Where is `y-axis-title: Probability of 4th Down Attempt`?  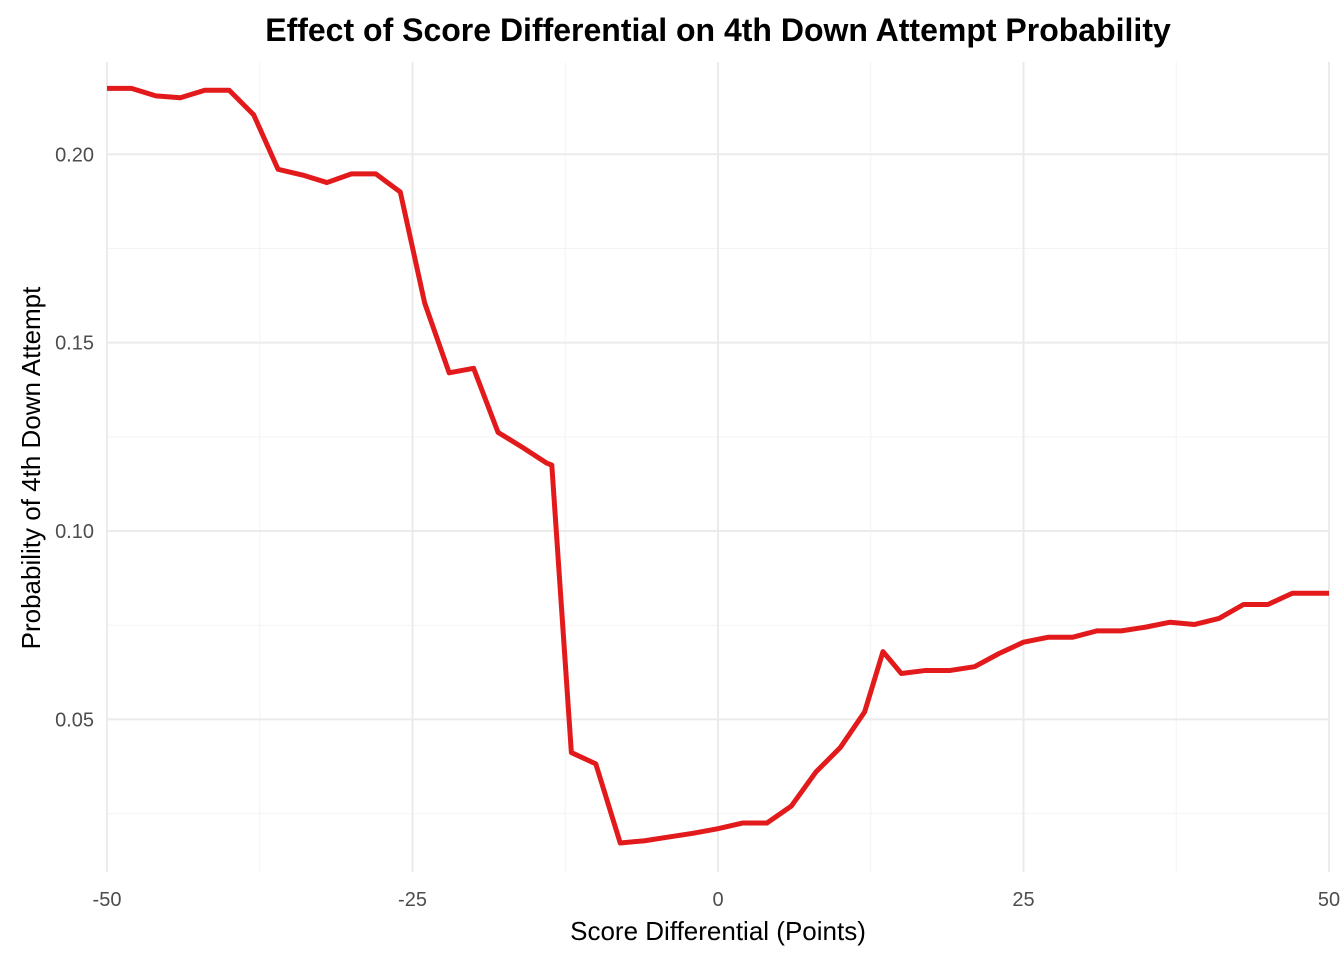 y-axis-title: Probability of 4th Down Attempt is located at coordinates (31, 468).